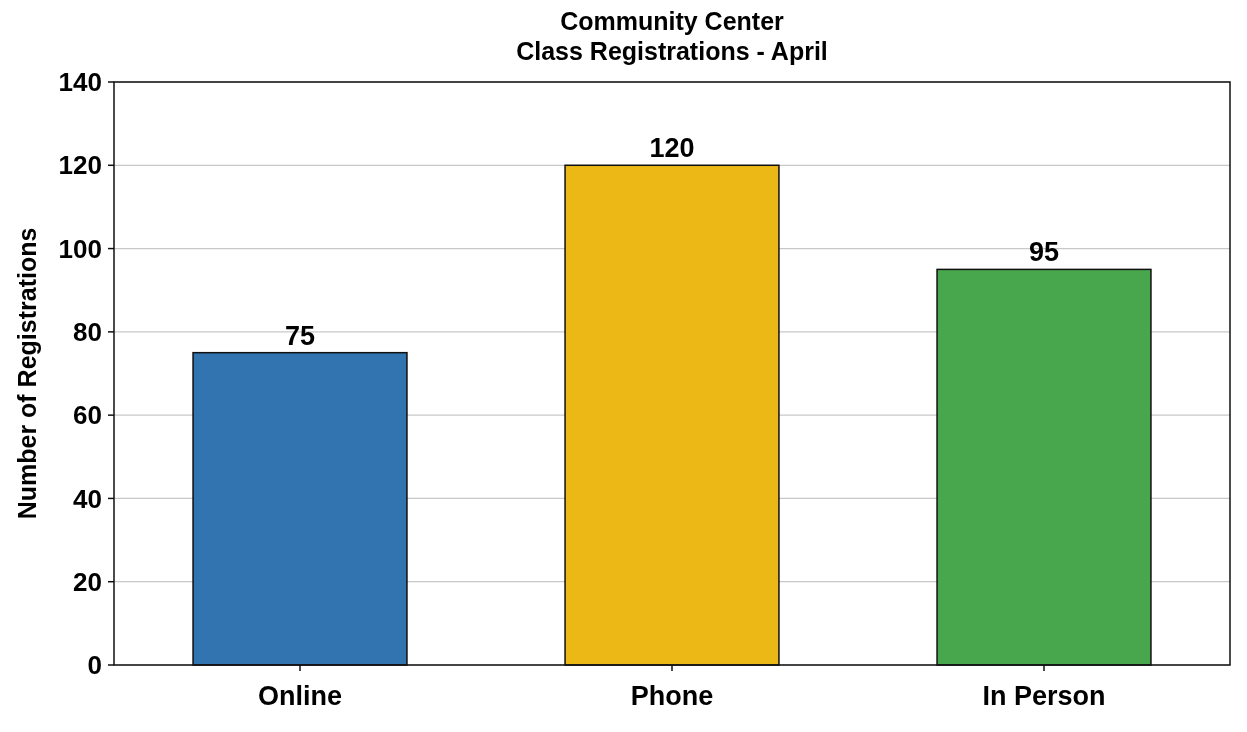  Describe the element at coordinates (672, 696) in the screenshot. I see `x-tick-label: Phone` at that location.